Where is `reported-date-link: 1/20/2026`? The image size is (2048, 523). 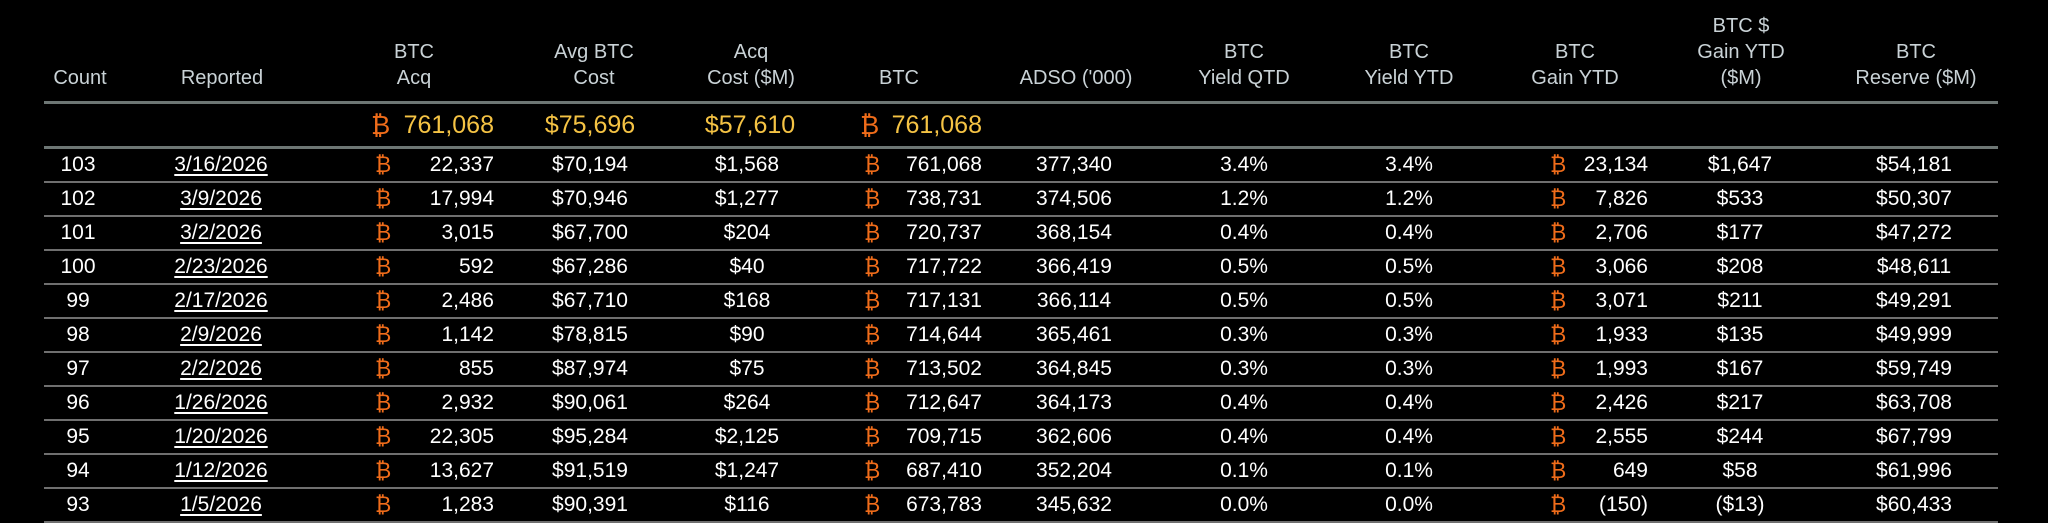
reported-date-link: 1/20/2026 is located at coordinates (221, 436).